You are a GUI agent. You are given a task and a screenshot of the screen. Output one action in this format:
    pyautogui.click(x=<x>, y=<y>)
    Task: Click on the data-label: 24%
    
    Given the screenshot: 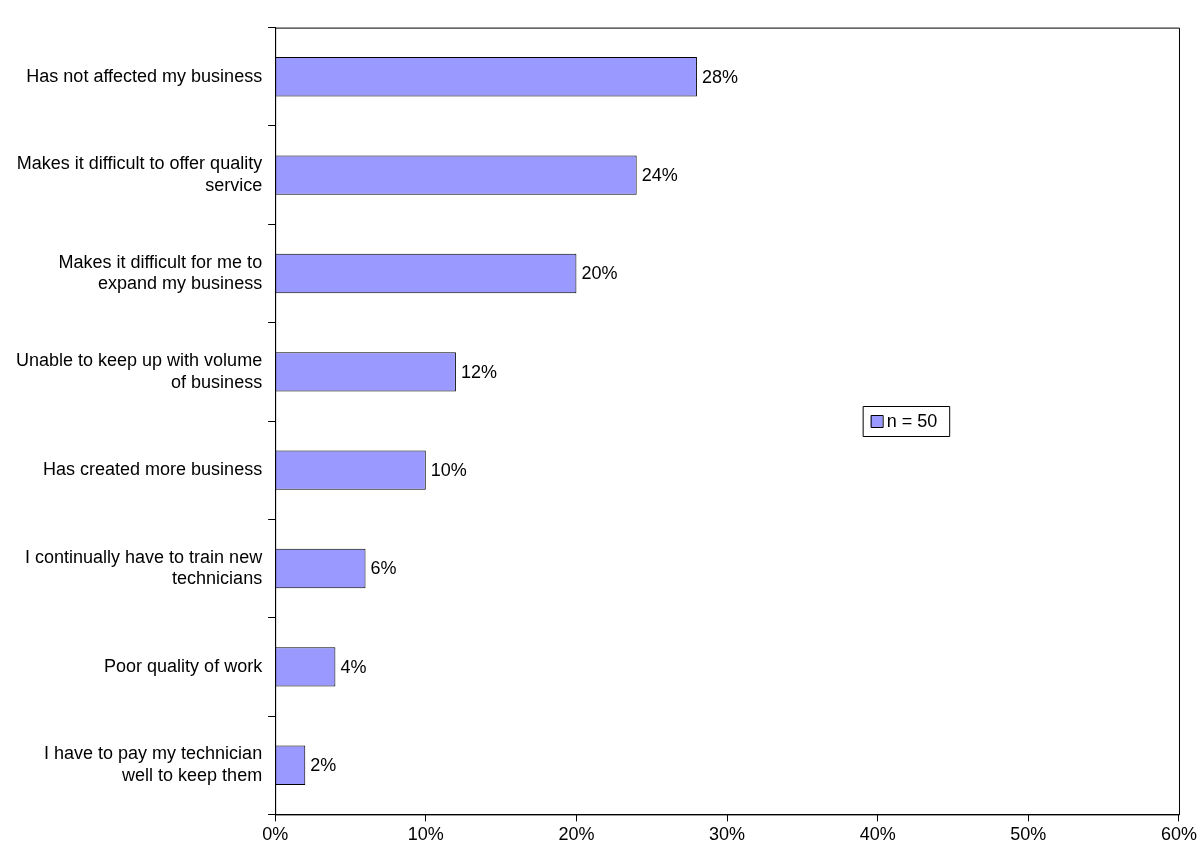 What is the action you would take?
    pyautogui.click(x=659, y=175)
    